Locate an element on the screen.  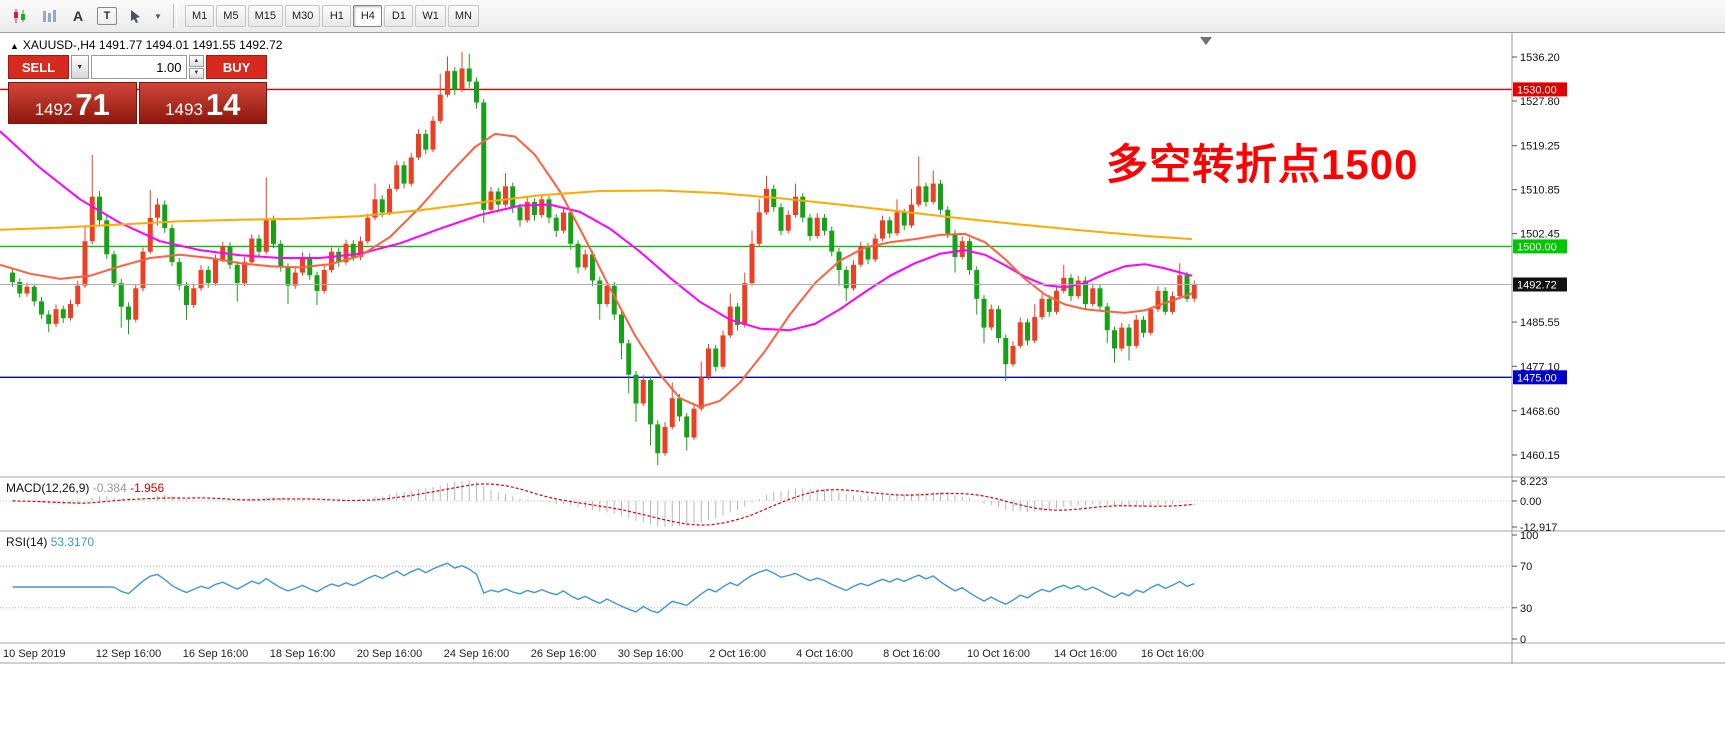
candlesticks-tool-icon is located at coordinates (20, 16).